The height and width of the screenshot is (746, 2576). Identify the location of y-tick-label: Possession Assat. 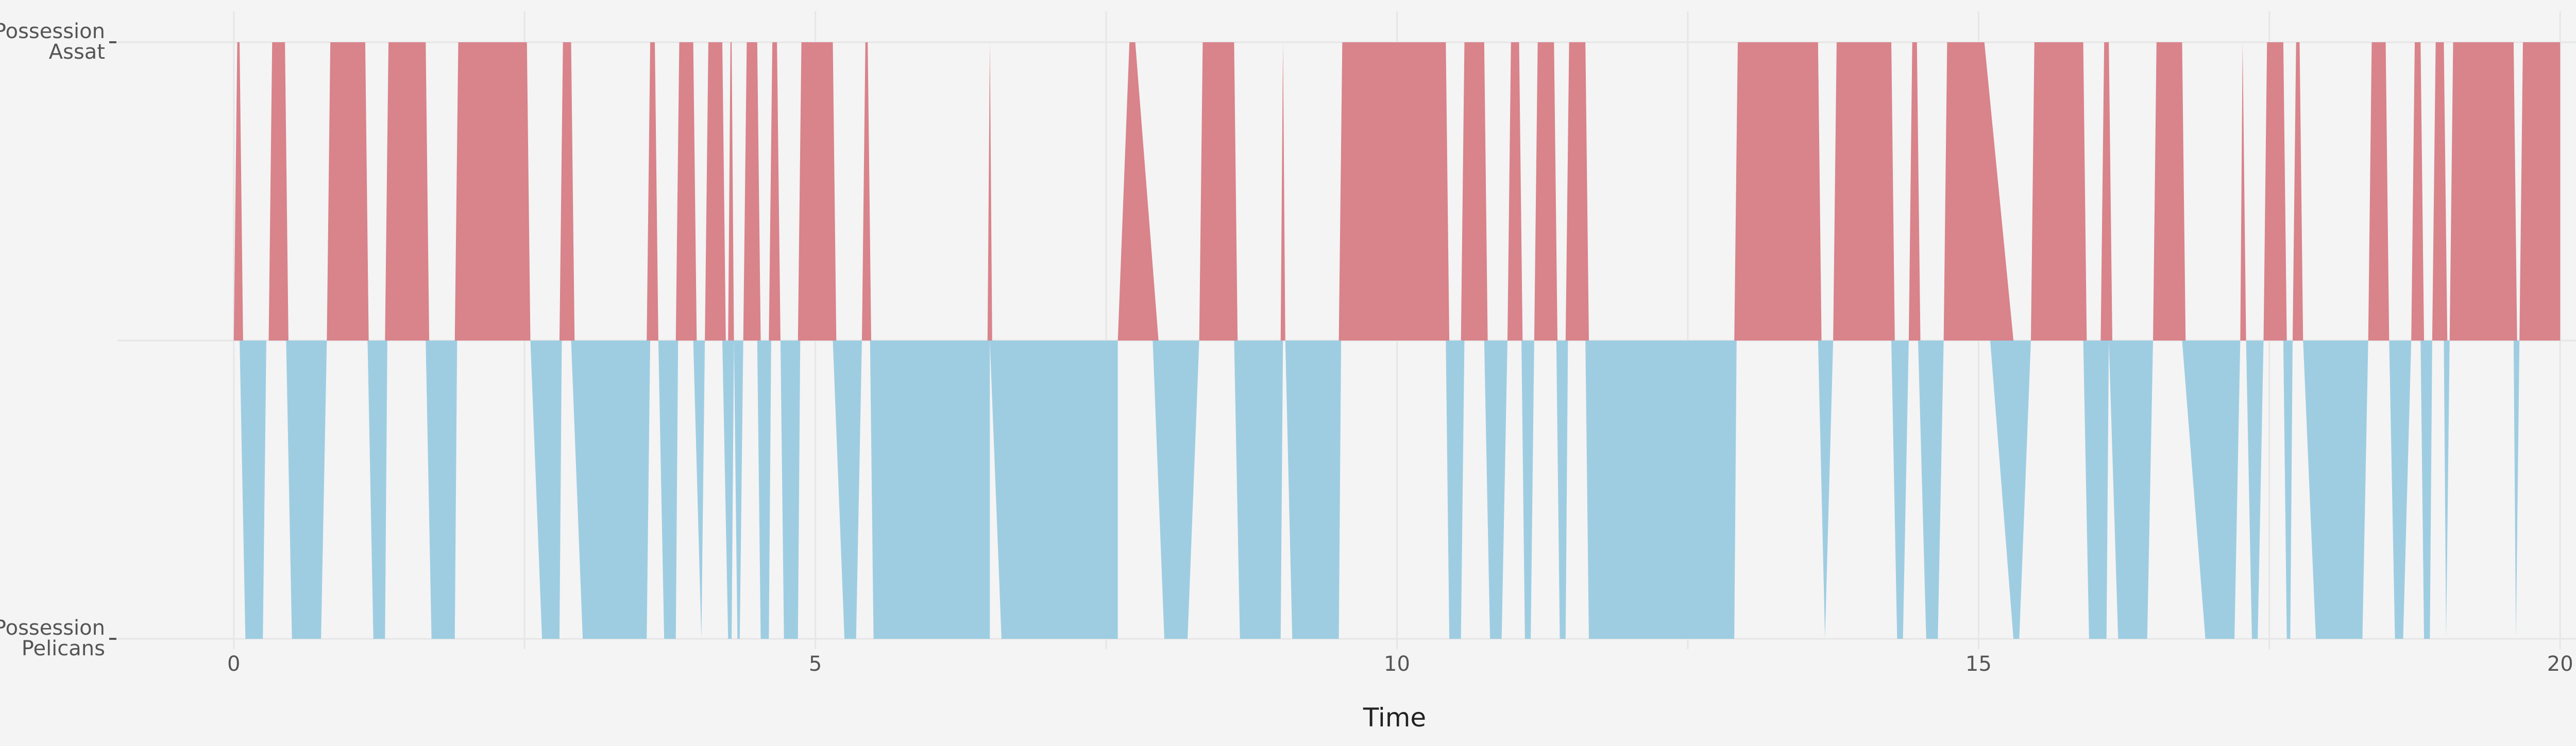
(52, 42).